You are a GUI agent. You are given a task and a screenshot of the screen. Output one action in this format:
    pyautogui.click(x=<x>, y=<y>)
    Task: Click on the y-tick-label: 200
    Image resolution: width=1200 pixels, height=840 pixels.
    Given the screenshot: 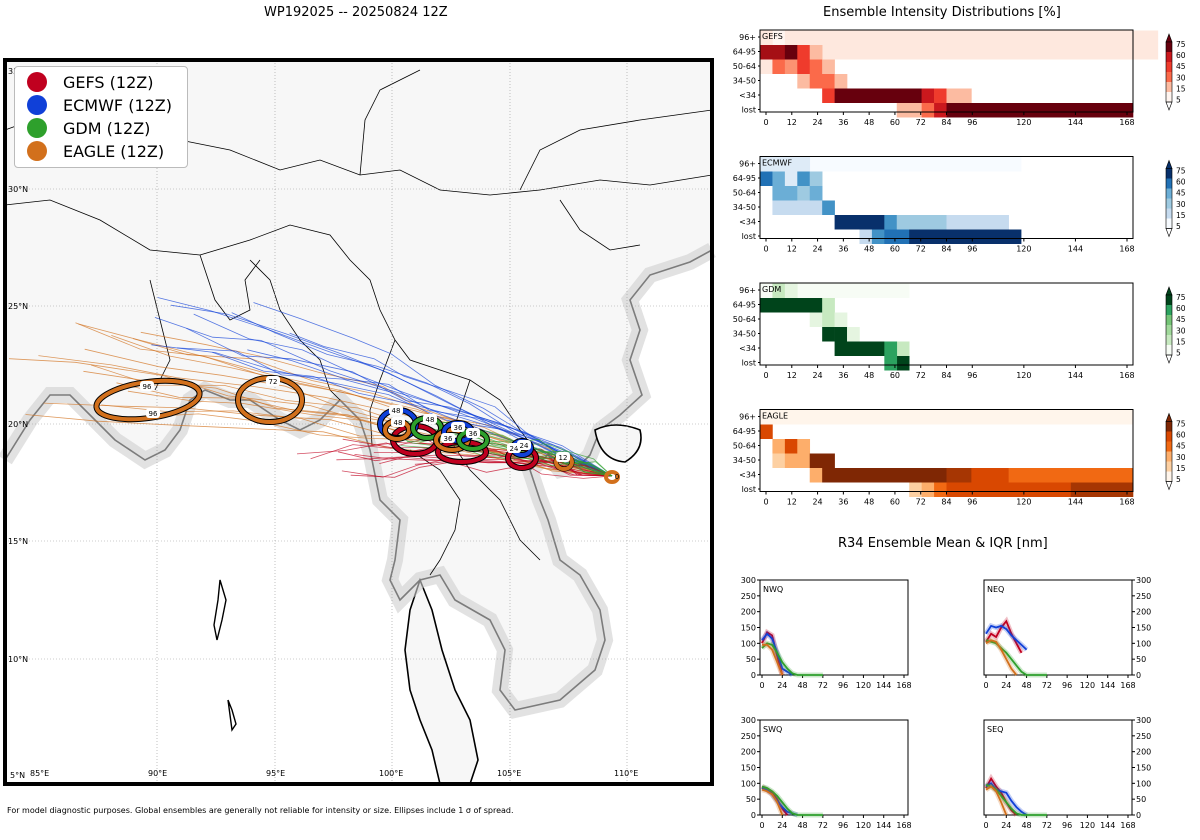 What is the action you would take?
    pyautogui.click(x=748, y=612)
    